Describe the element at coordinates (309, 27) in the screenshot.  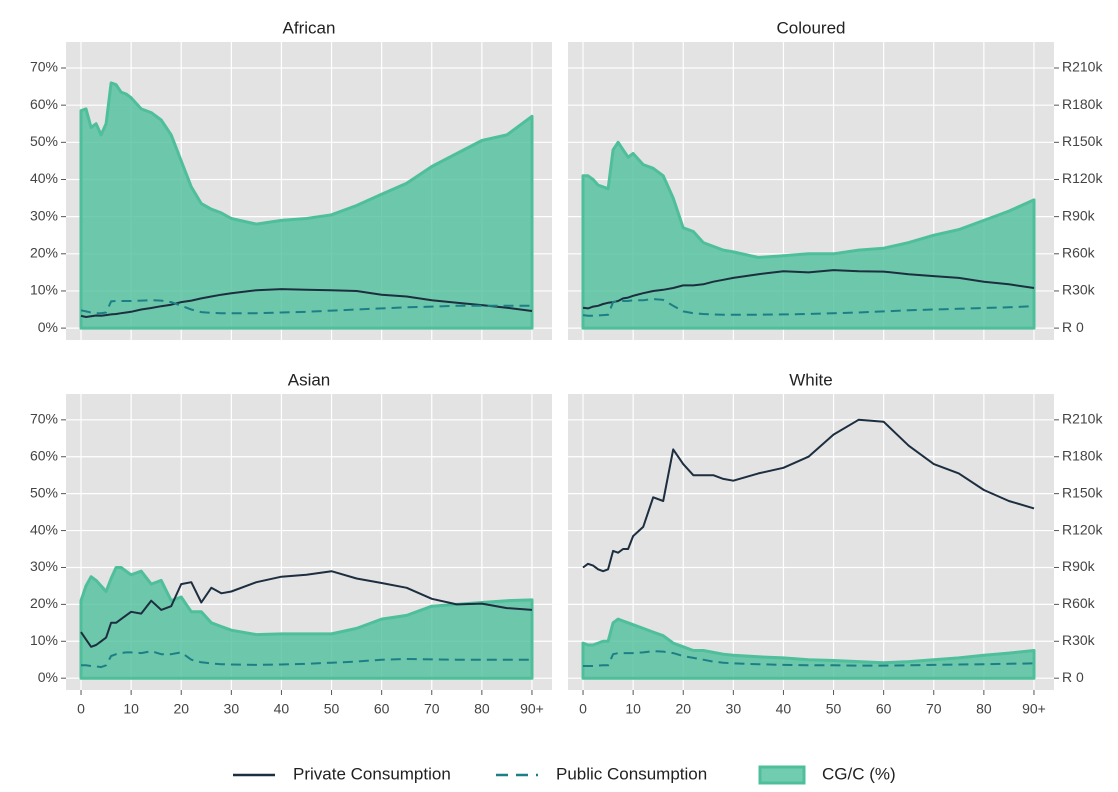
I see `panel-title: African` at that location.